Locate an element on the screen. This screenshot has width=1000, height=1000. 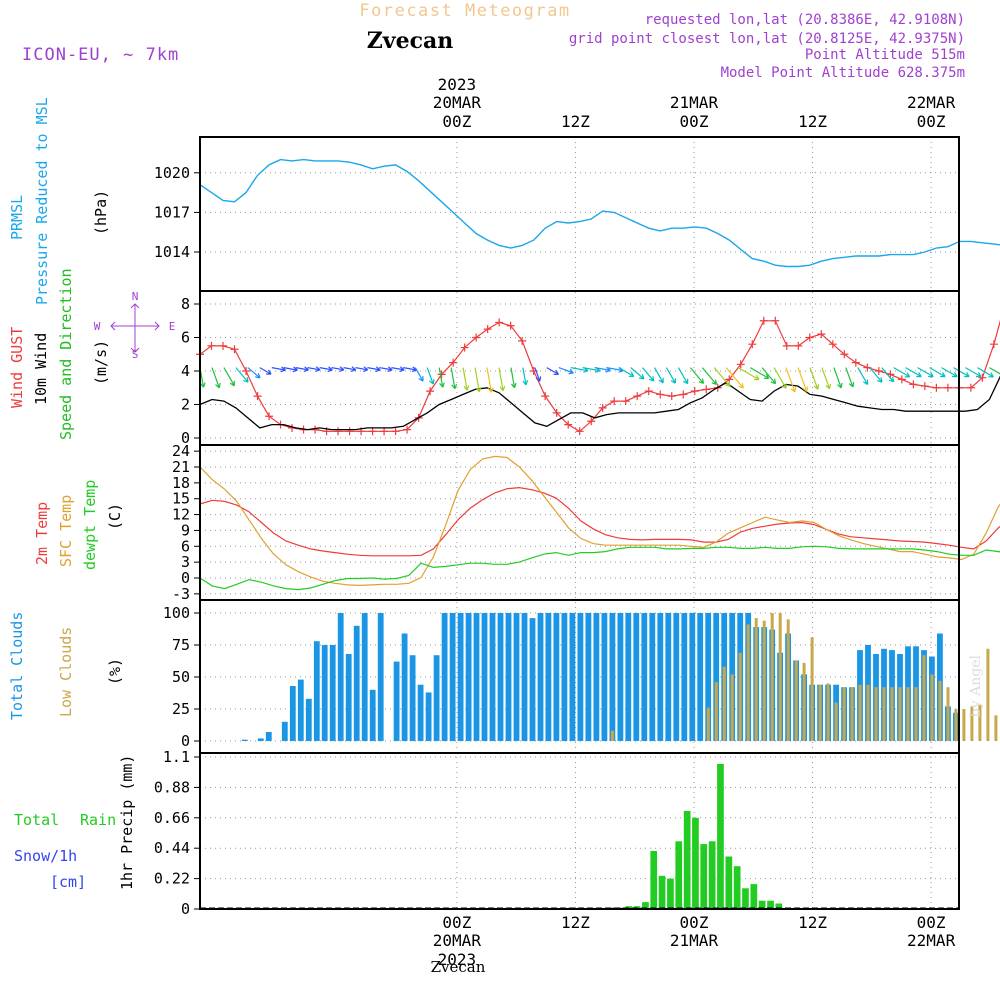
y-tick-label: 15 is located at coordinates (181, 499).